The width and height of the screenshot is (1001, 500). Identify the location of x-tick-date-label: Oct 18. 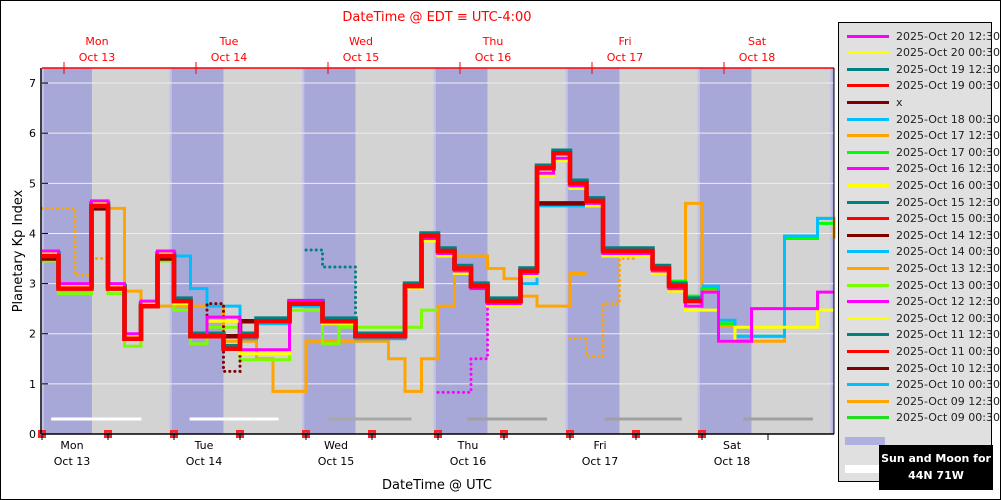
(732, 461).